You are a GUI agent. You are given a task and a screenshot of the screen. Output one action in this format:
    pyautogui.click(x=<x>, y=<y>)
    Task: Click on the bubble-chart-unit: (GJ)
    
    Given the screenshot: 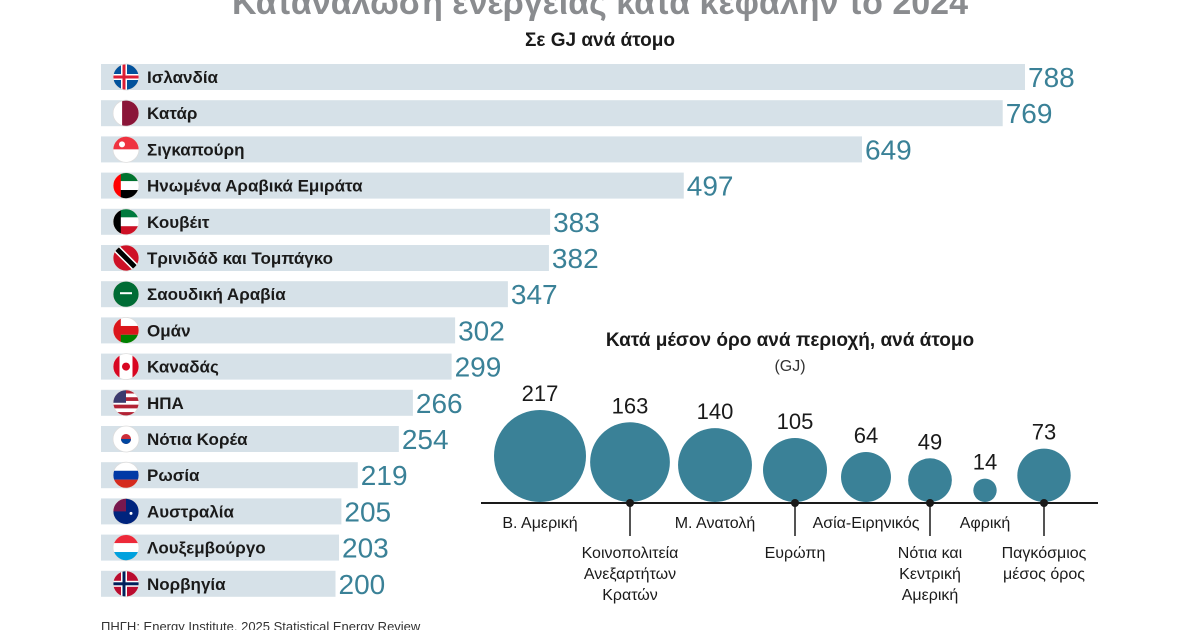 What is the action you would take?
    pyautogui.click(x=790, y=366)
    